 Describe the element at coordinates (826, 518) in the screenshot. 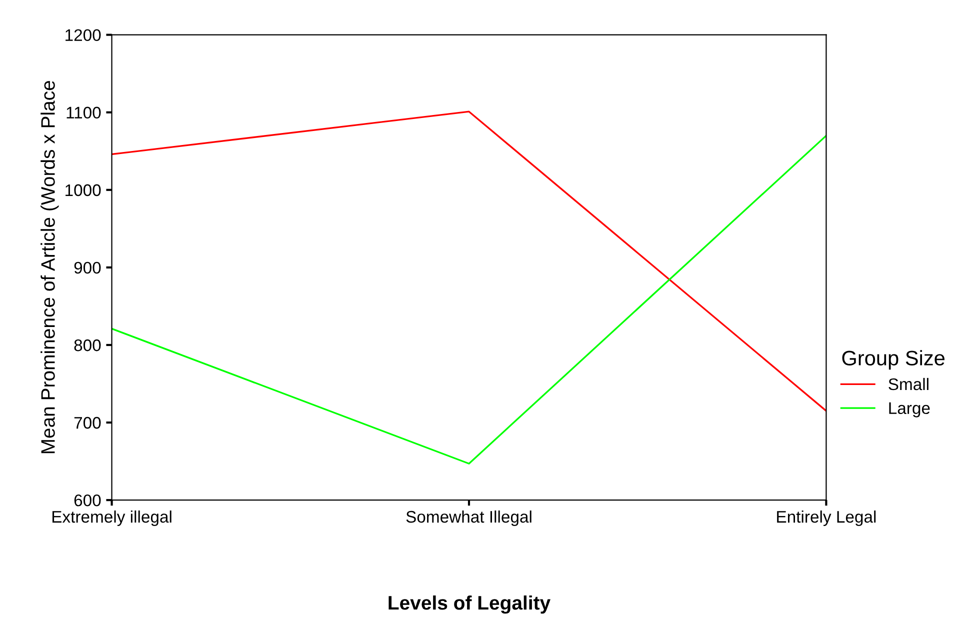

I see `x-tick-label: Entirely Legal` at that location.